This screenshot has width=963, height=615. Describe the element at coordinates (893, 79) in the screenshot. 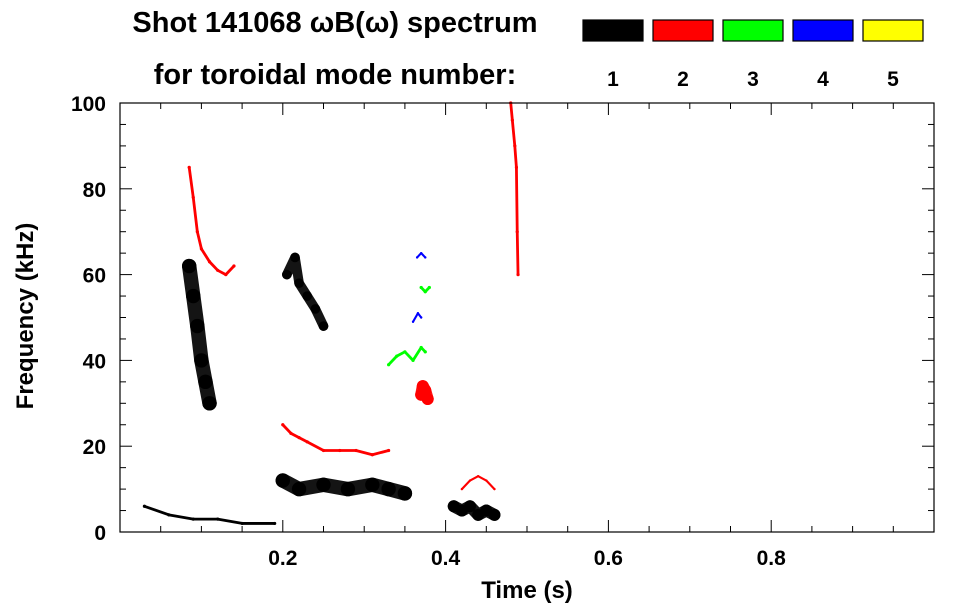

I see `legend-label-mode-5: 5` at that location.